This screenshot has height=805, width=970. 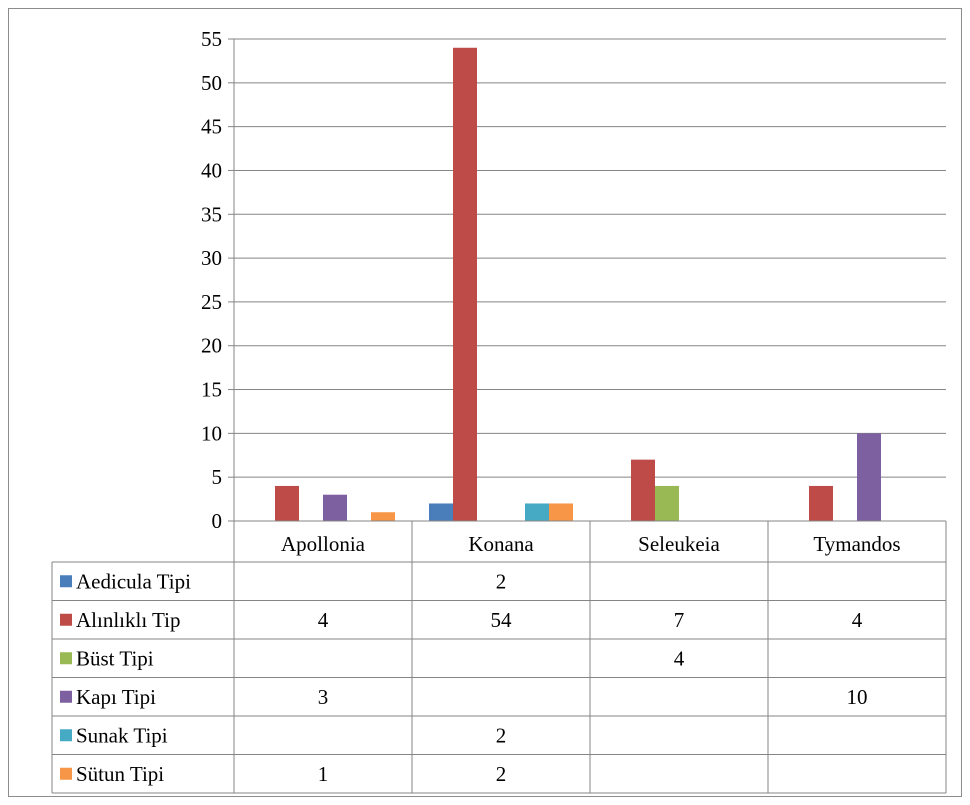 I want to click on category-label: Konana, so click(x=501, y=544).